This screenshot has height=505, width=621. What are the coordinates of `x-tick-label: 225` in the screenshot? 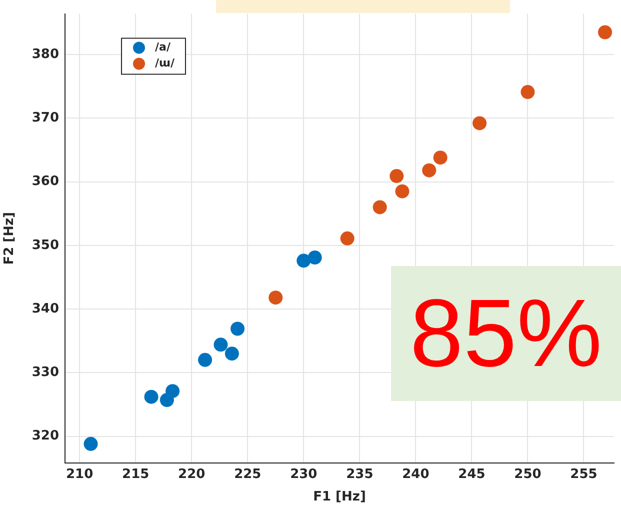 It's located at (248, 474).